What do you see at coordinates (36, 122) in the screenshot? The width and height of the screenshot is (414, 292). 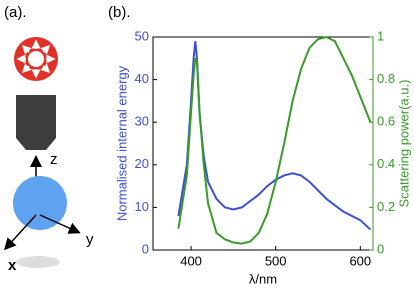 I see `objective` at bounding box center [36, 122].